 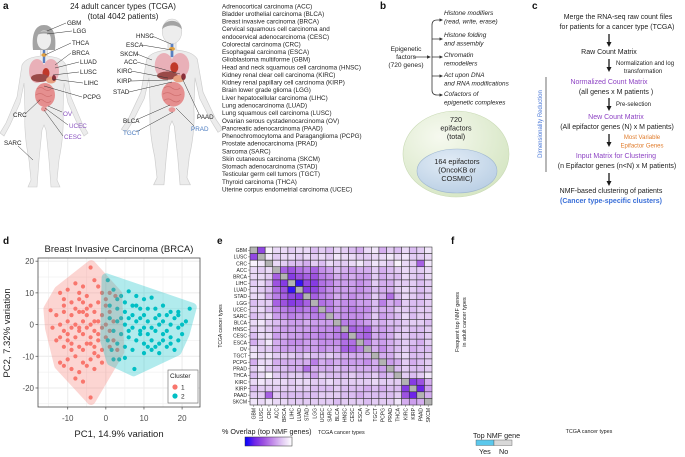 I want to click on organ-label-skcm: SKCM, so click(x=129, y=54).